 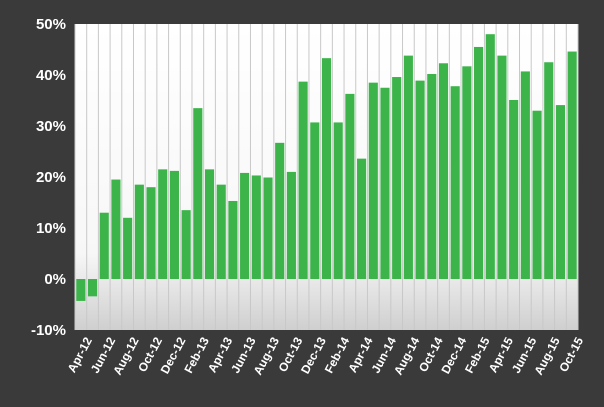 I want to click on y-axis: -10% 0% 10% 20% 30% 40% 50%, so click(x=48, y=177).